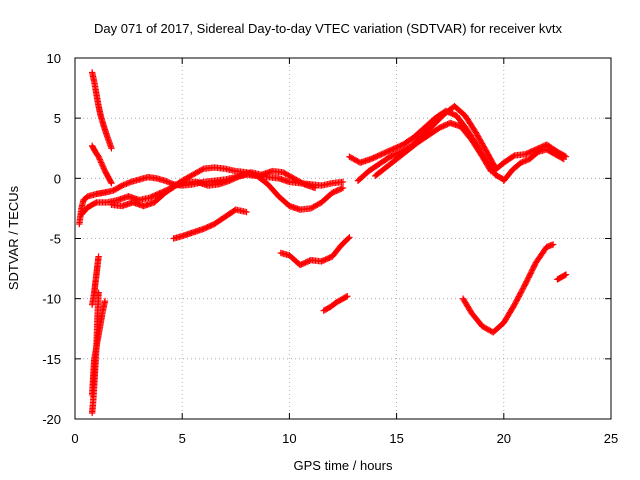  What do you see at coordinates (51, 359) in the screenshot?
I see `y-tick-label: -15` at bounding box center [51, 359].